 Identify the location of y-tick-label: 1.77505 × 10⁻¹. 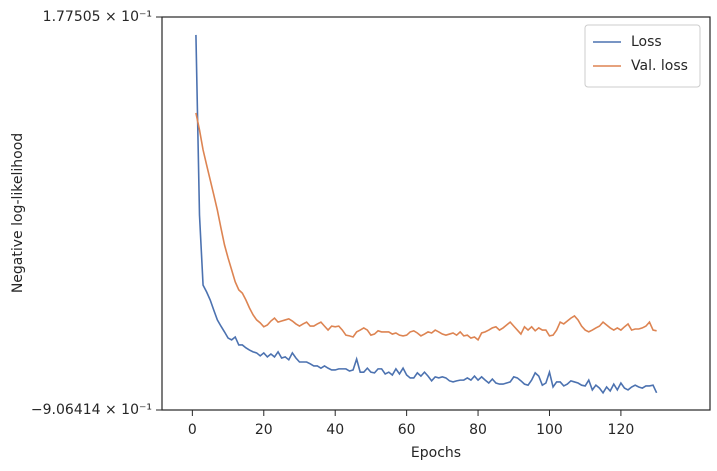
(97, 17).